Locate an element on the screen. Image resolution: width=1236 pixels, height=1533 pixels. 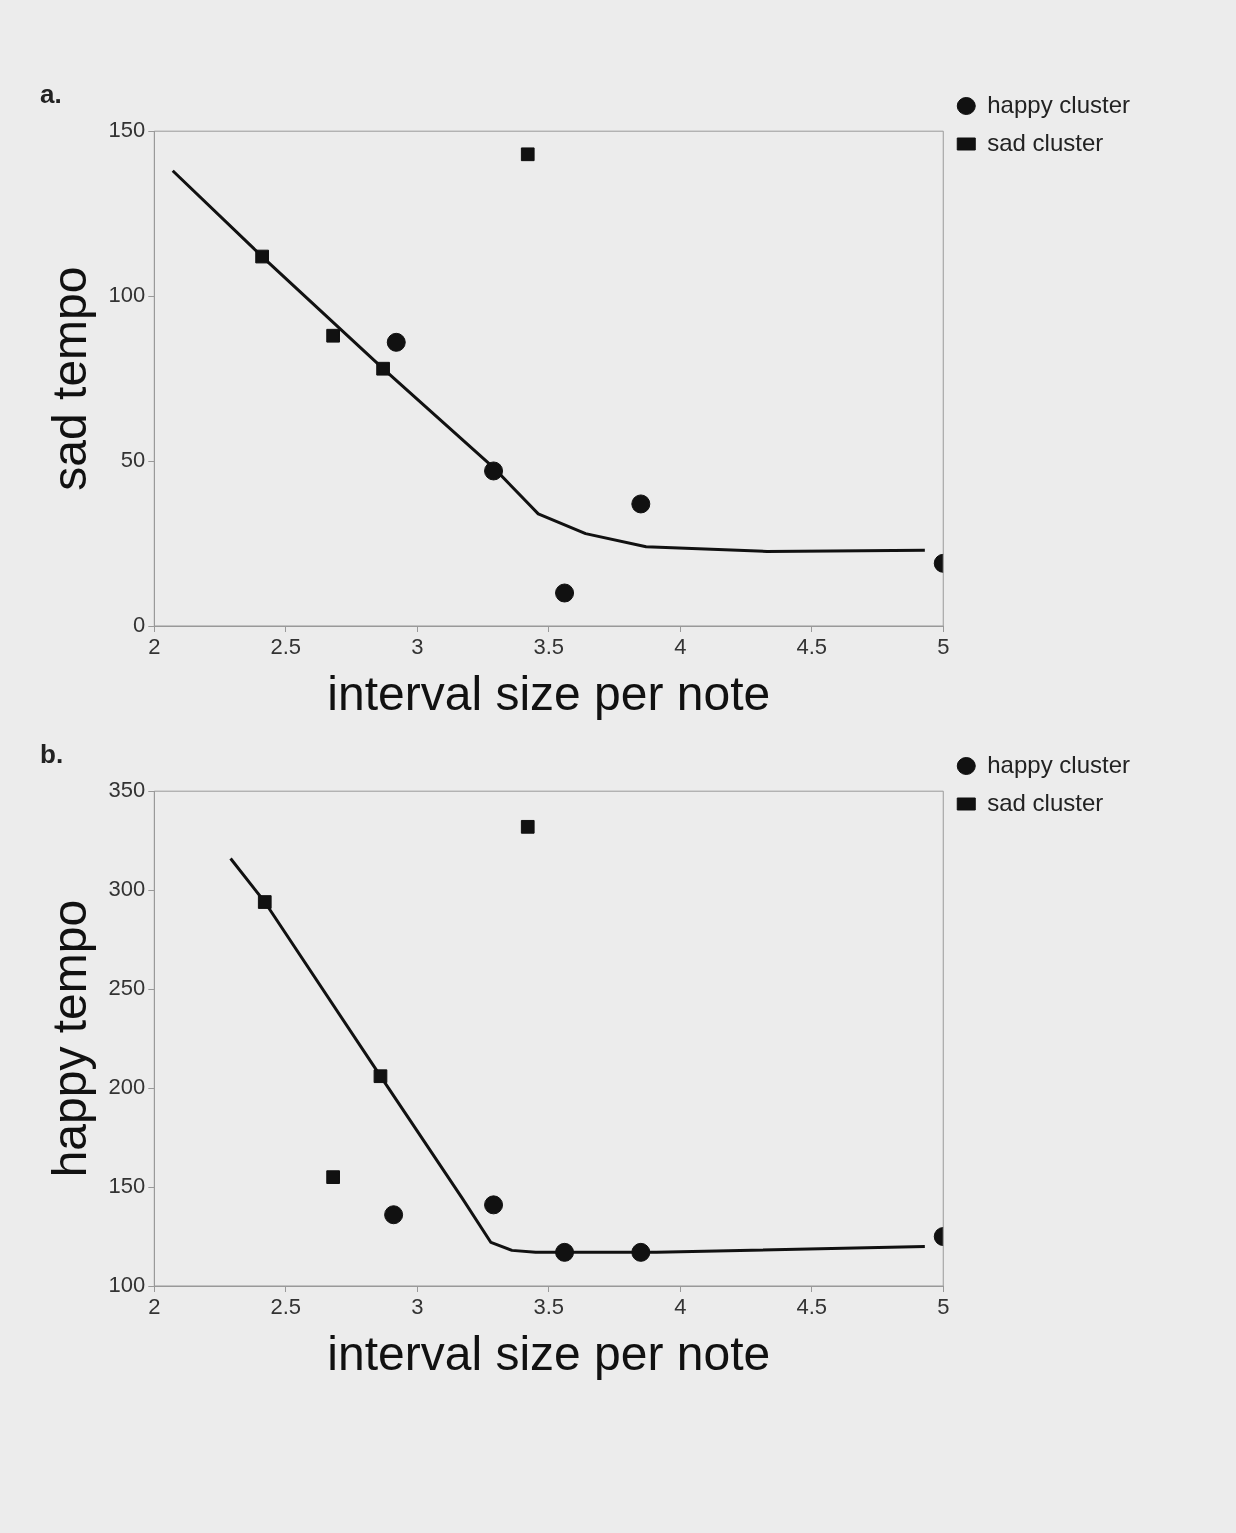
y-tick-label: 200 is located at coordinates (127, 1087).